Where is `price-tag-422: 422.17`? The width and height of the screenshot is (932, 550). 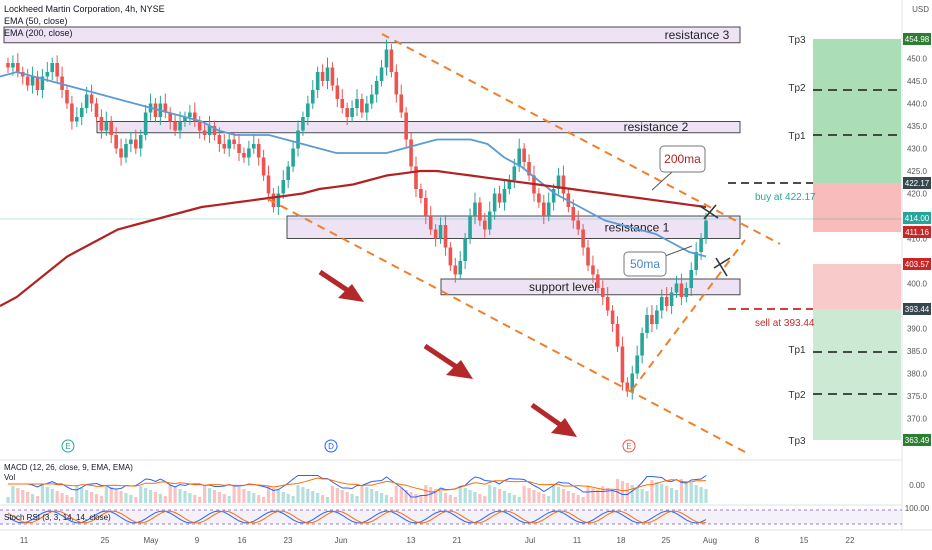
price-tag-422: 422.17 is located at coordinates (917, 183).